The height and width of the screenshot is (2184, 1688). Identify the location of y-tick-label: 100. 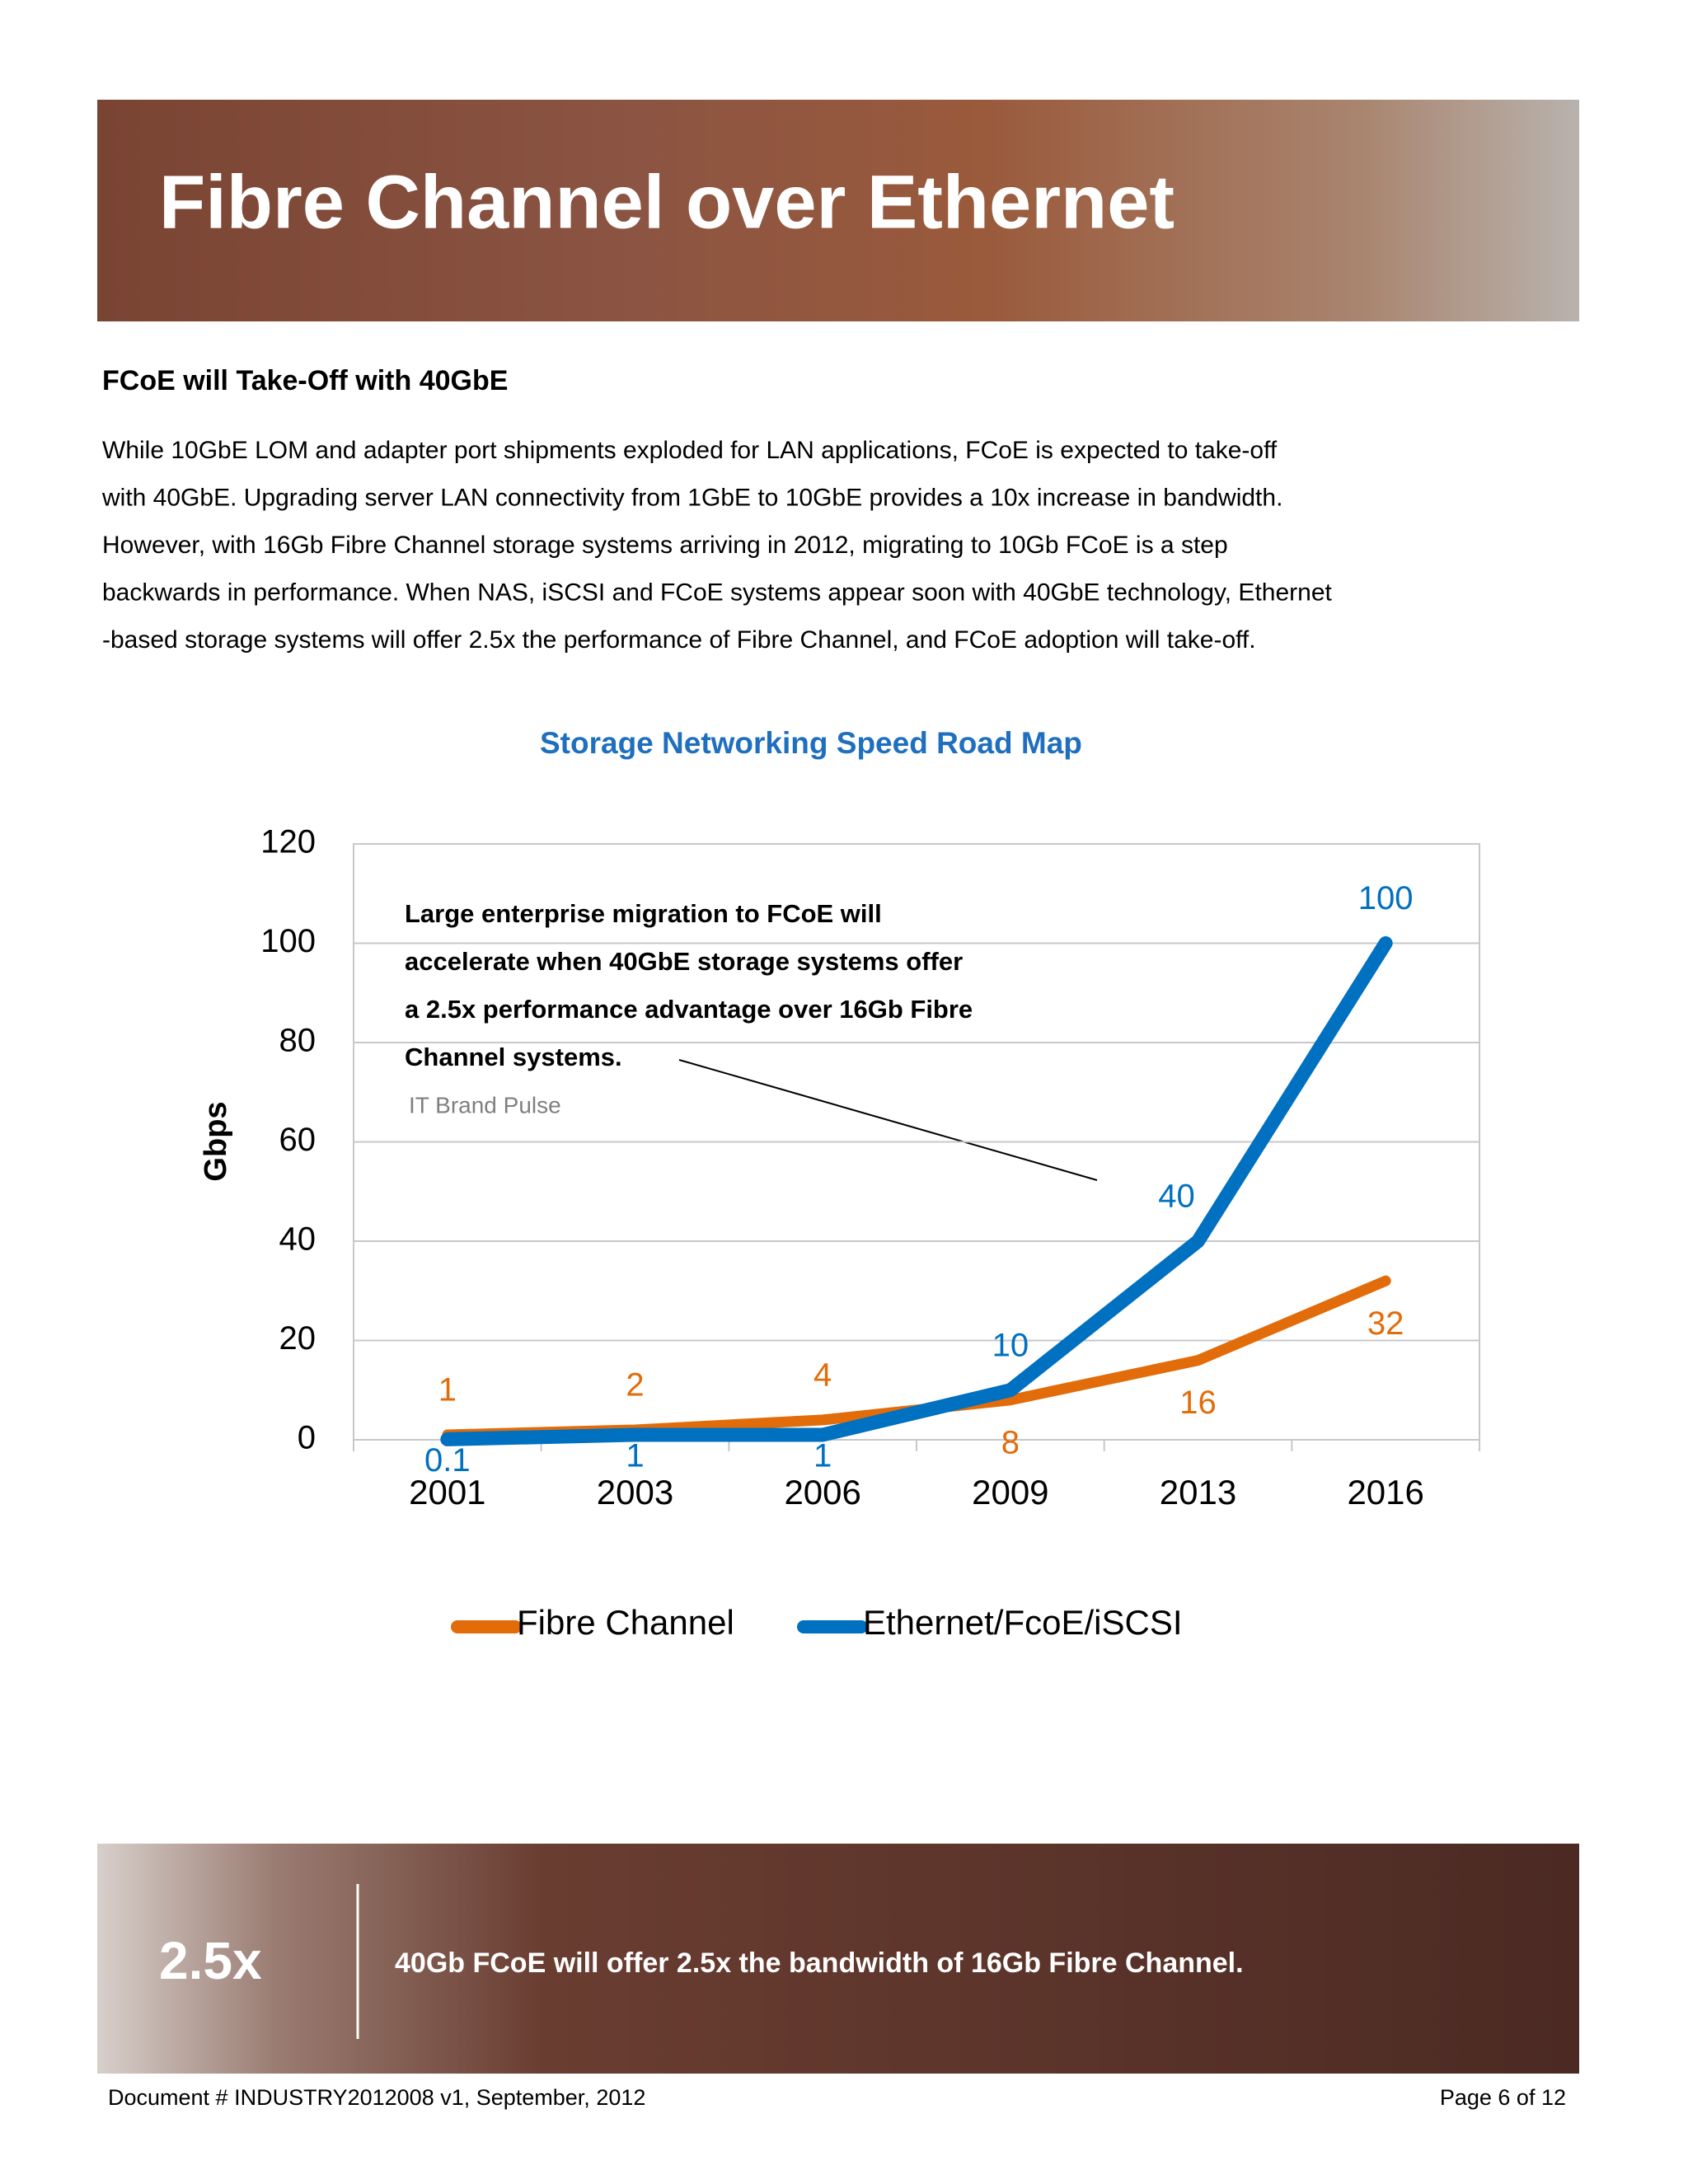
(288, 941).